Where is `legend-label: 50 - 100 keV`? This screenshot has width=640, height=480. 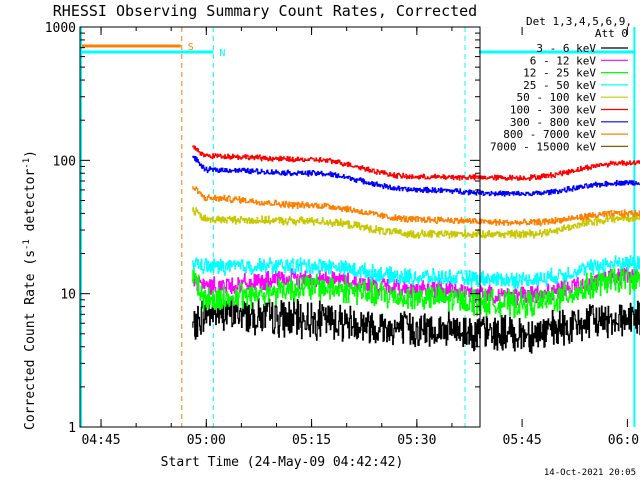 legend-label: 50 - 100 keV is located at coordinates (557, 97).